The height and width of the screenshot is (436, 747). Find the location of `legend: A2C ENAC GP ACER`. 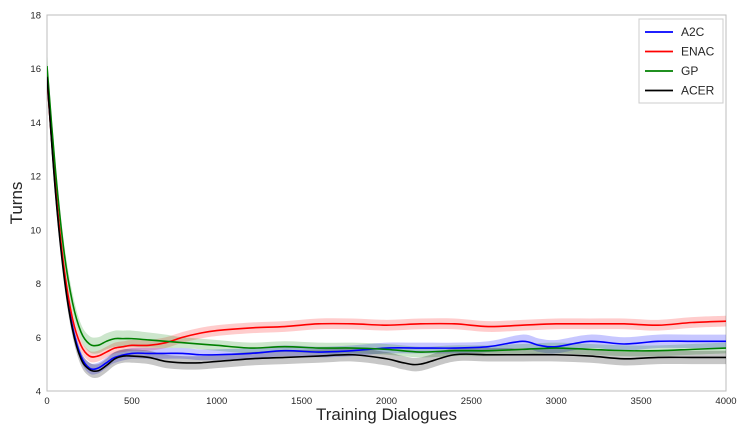

legend: A2C ENAC GP ACER is located at coordinates (681, 61).